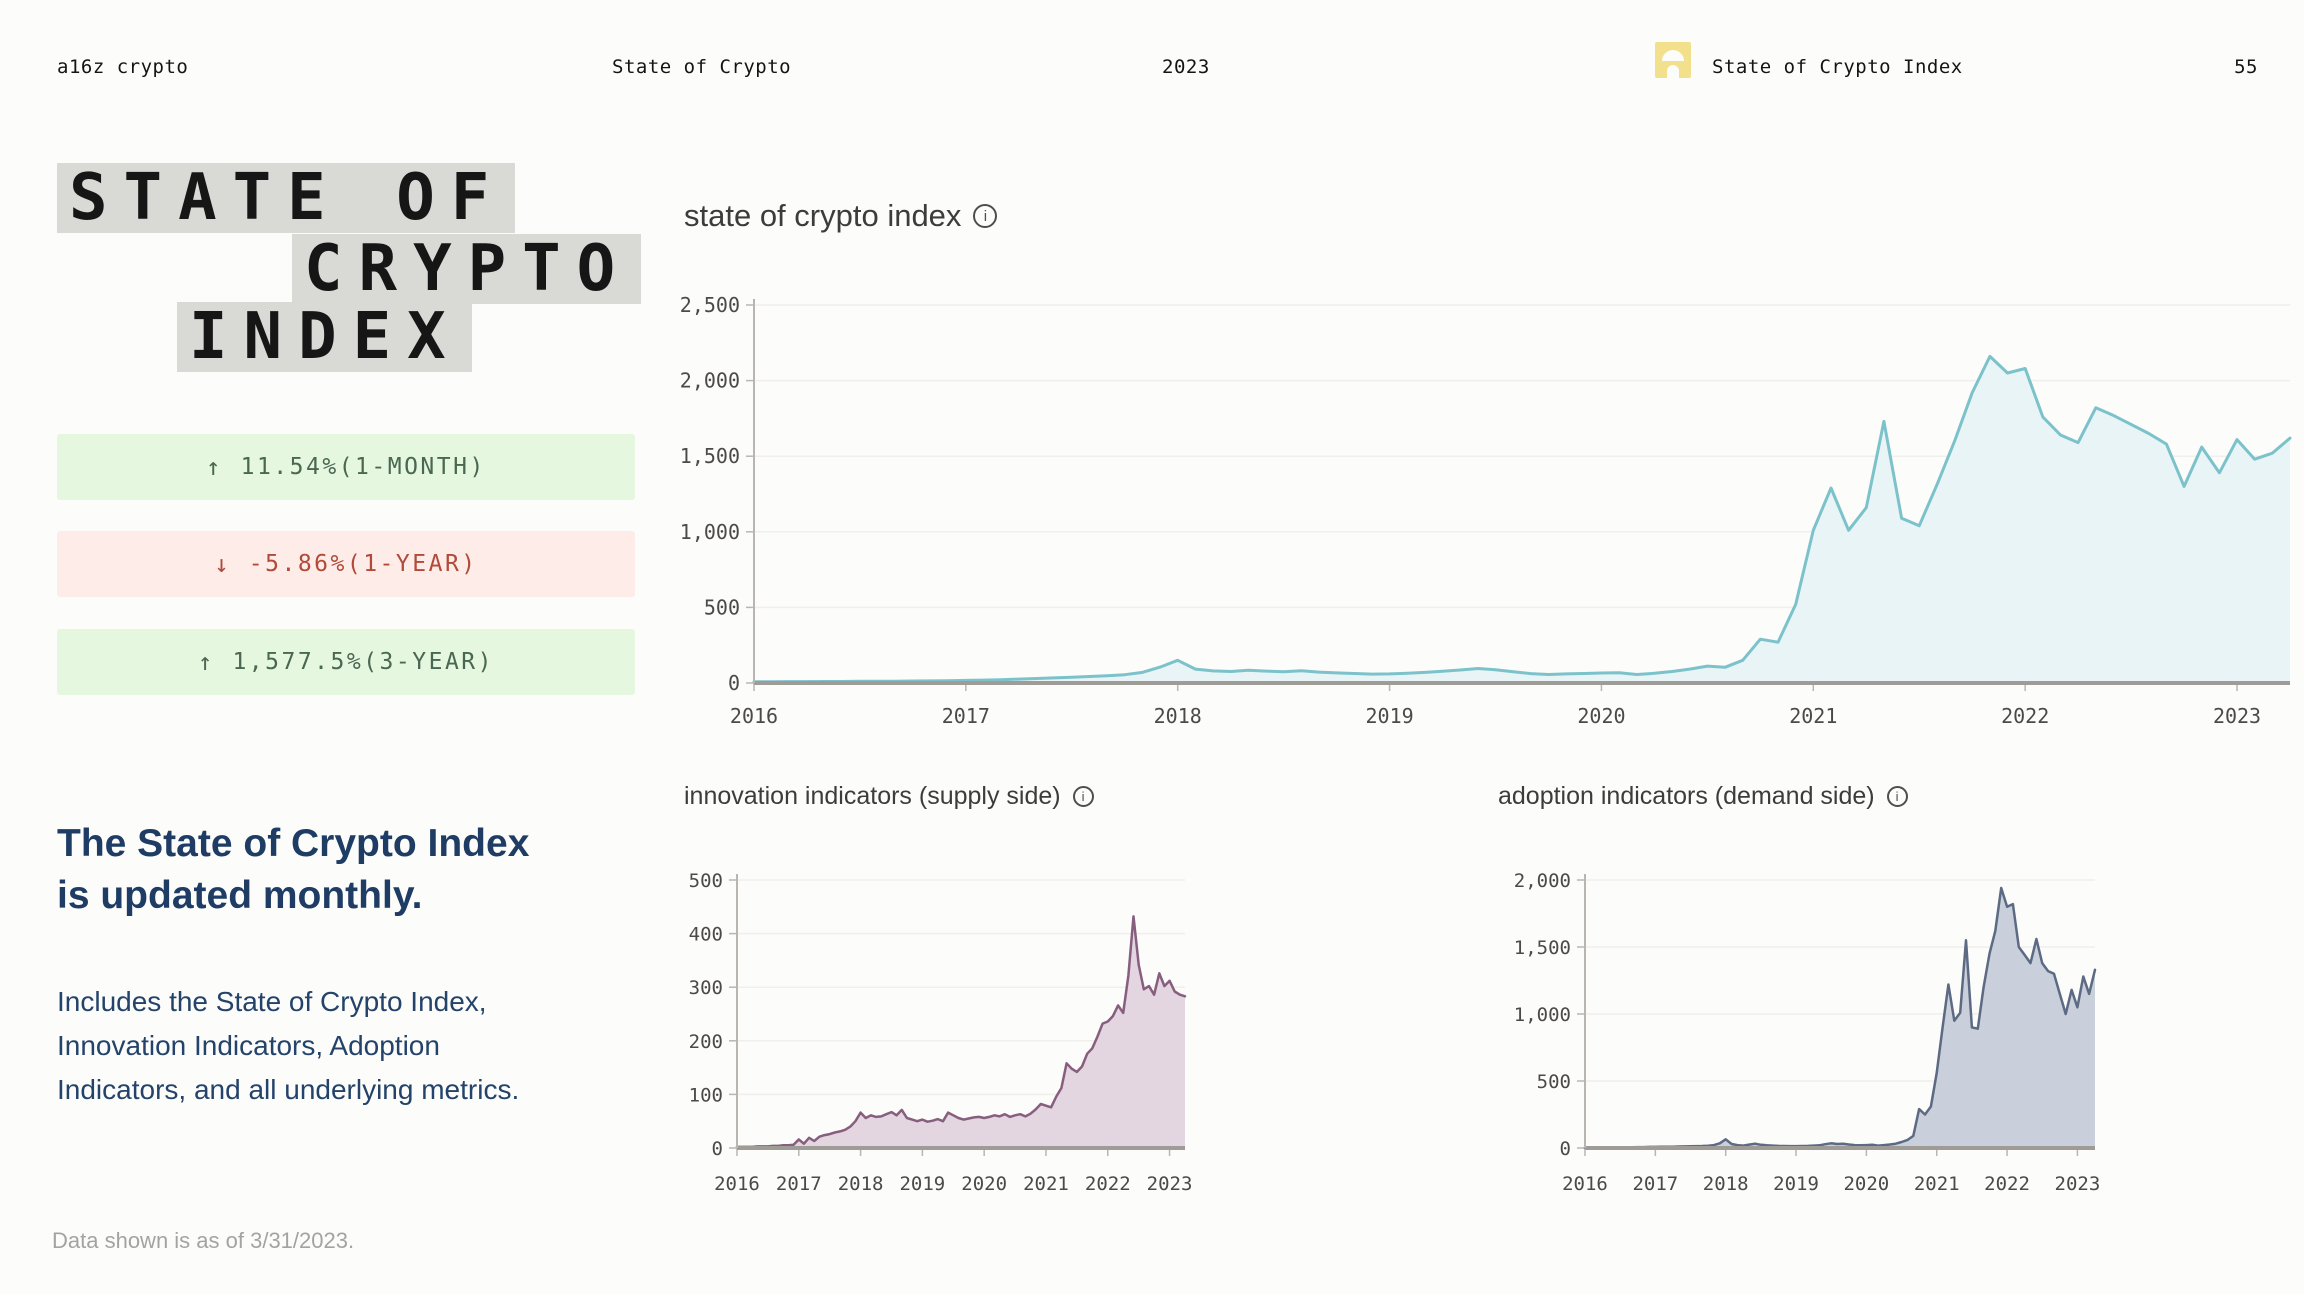 Image resolution: width=2304 pixels, height=1294 pixels. What do you see at coordinates (240, 895) in the screenshot?
I see `heading-line: is updated monthly.` at bounding box center [240, 895].